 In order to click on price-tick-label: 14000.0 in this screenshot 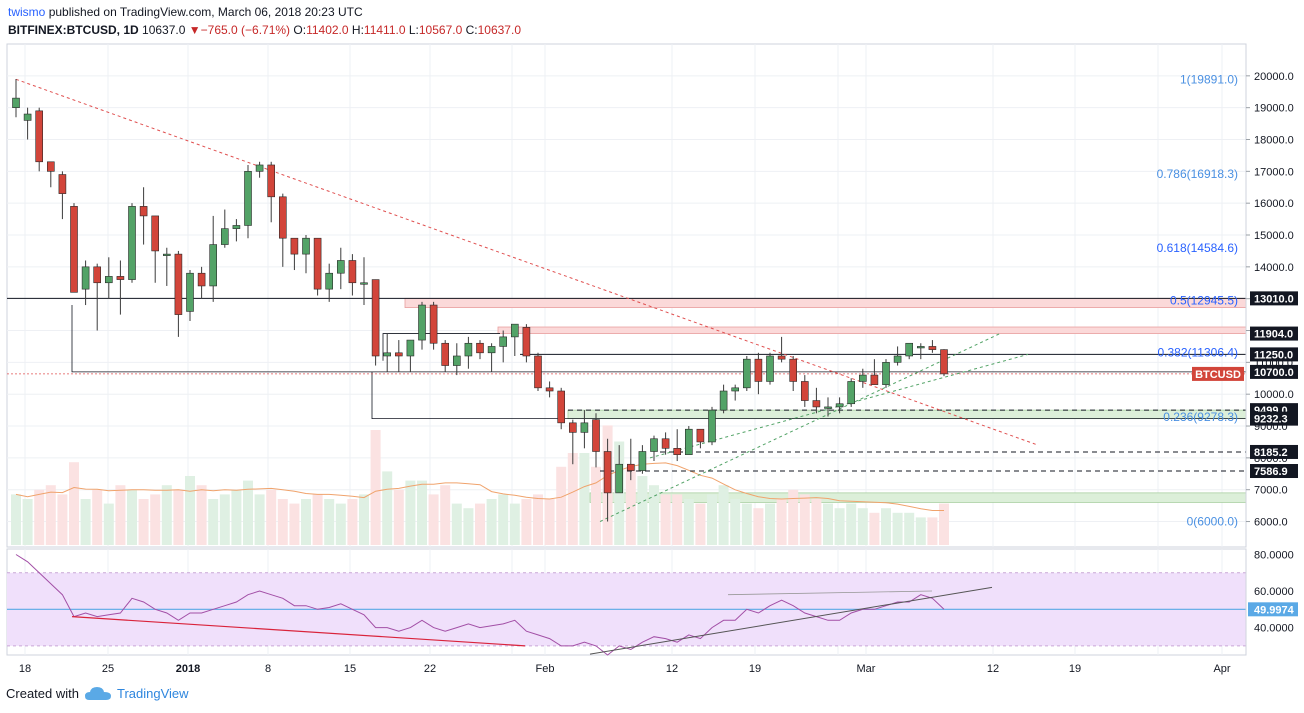, I will do `click(1274, 268)`.